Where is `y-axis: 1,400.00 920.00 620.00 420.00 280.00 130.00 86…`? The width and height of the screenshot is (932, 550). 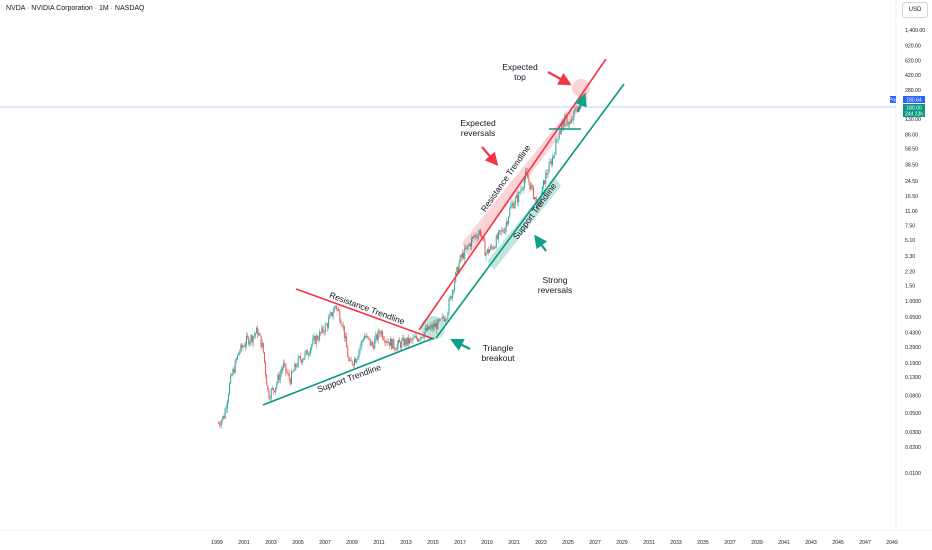 y-axis: 1,400.00 920.00 620.00 420.00 280.00 130.00 86… is located at coordinates (915, 252).